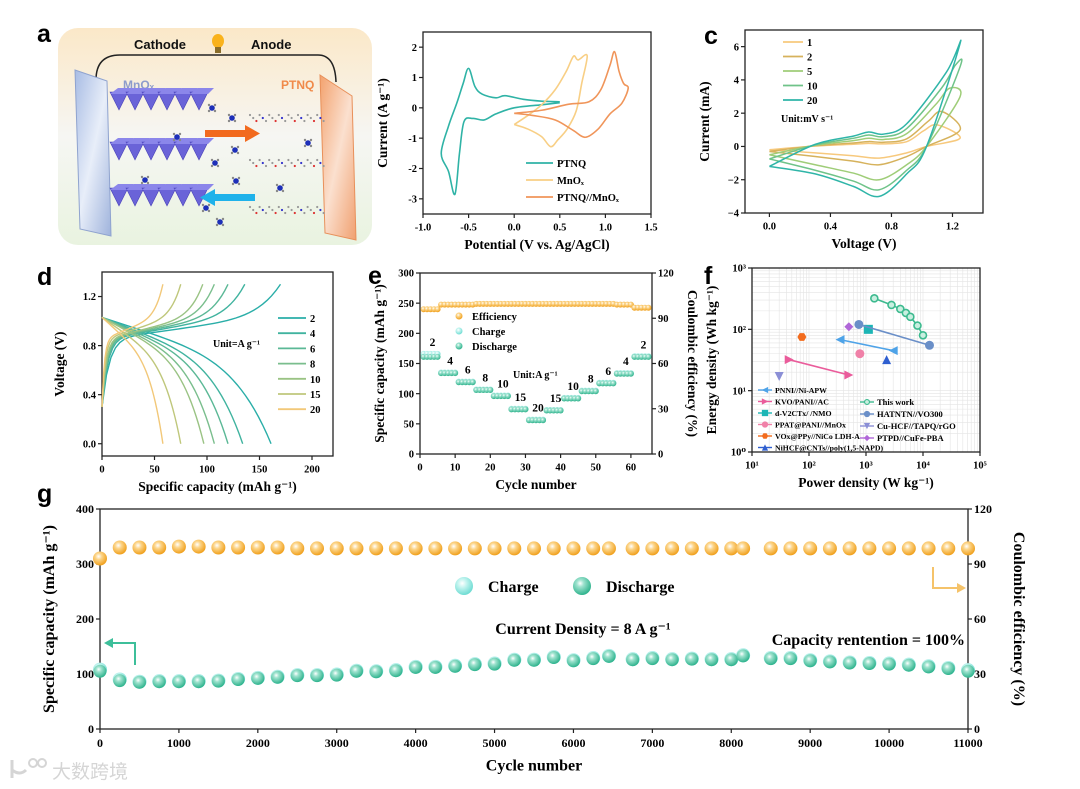 The image size is (1080, 789). Describe the element at coordinates (731, 743) in the screenshot. I see `x-tick-label: 8000` at that location.